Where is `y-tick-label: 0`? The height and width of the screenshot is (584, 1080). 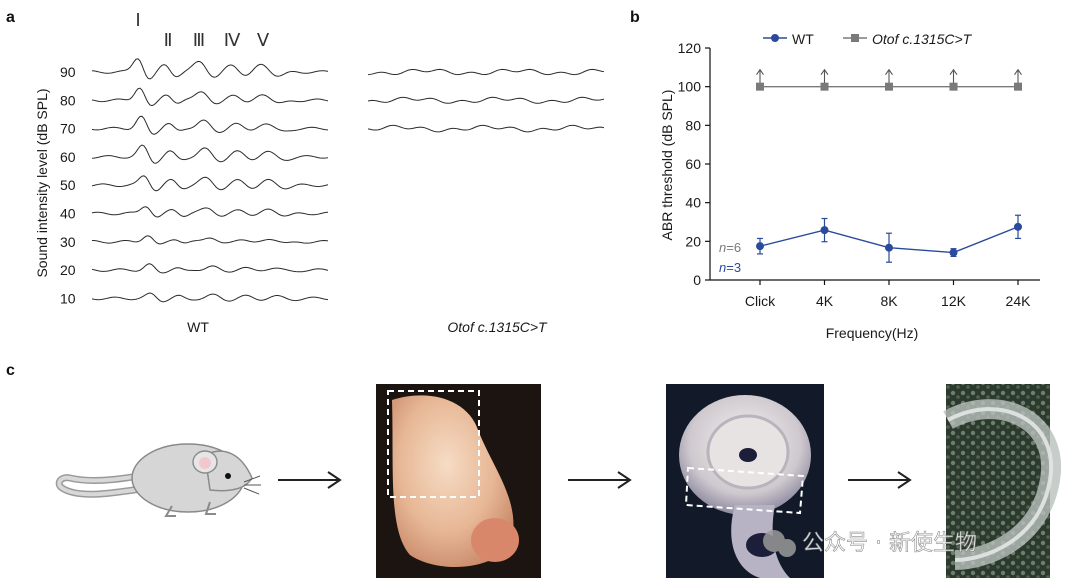 y-tick-label: 0 is located at coordinates (697, 280).